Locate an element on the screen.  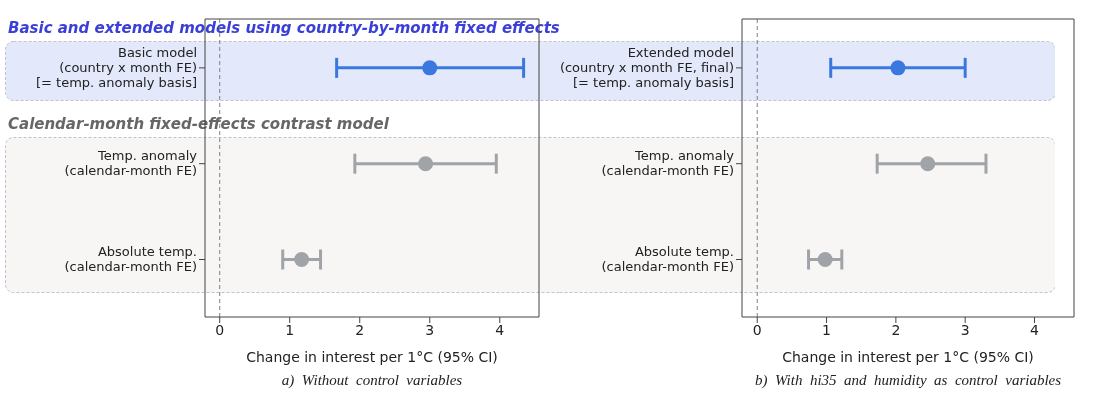
text: b) With hi35 and humidity as control variables is located at coordinates (908, 380).